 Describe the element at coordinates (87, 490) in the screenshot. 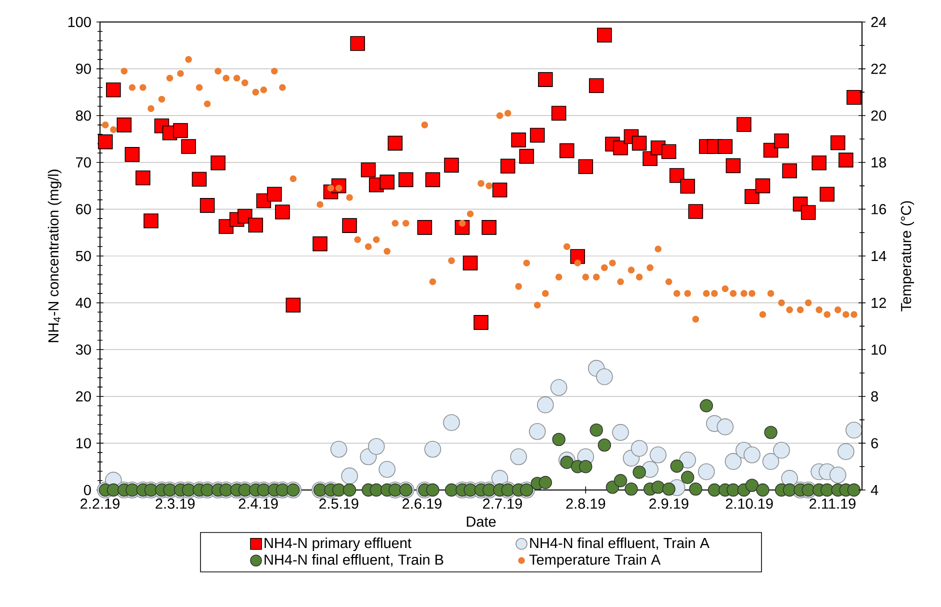

I see `y-tick-label: 0` at that location.